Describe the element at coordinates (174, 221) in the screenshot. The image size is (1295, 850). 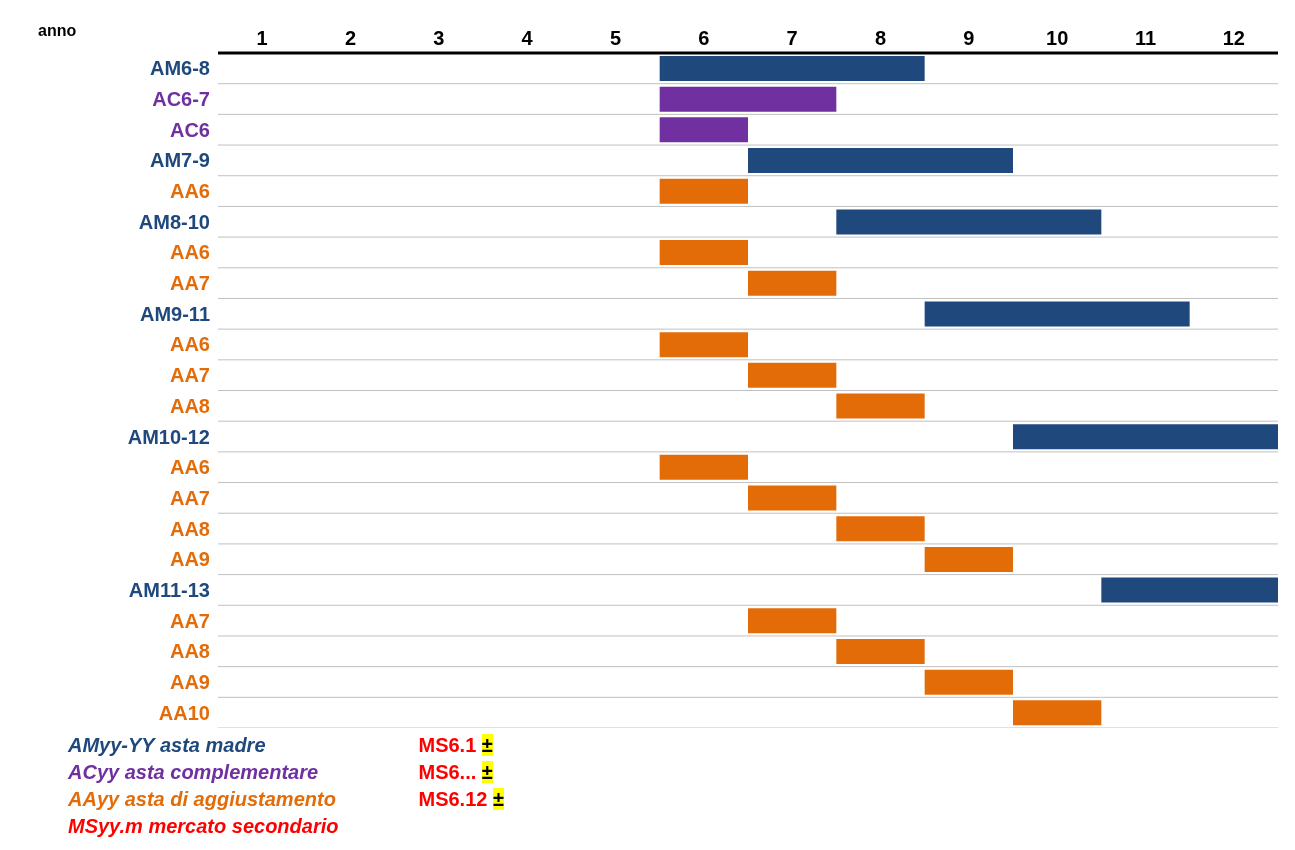
I see `y-tick-label: AM8-10` at that location.